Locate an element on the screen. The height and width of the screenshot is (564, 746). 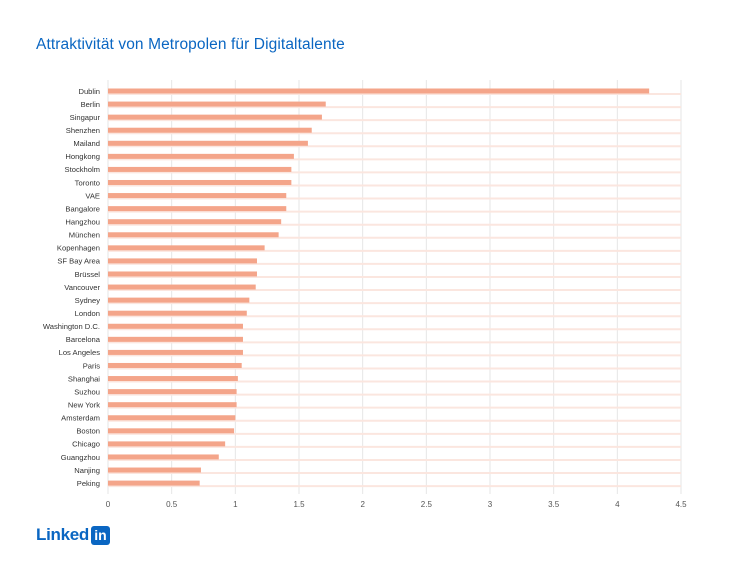
category-label: Barcelona is located at coordinates (83, 339).